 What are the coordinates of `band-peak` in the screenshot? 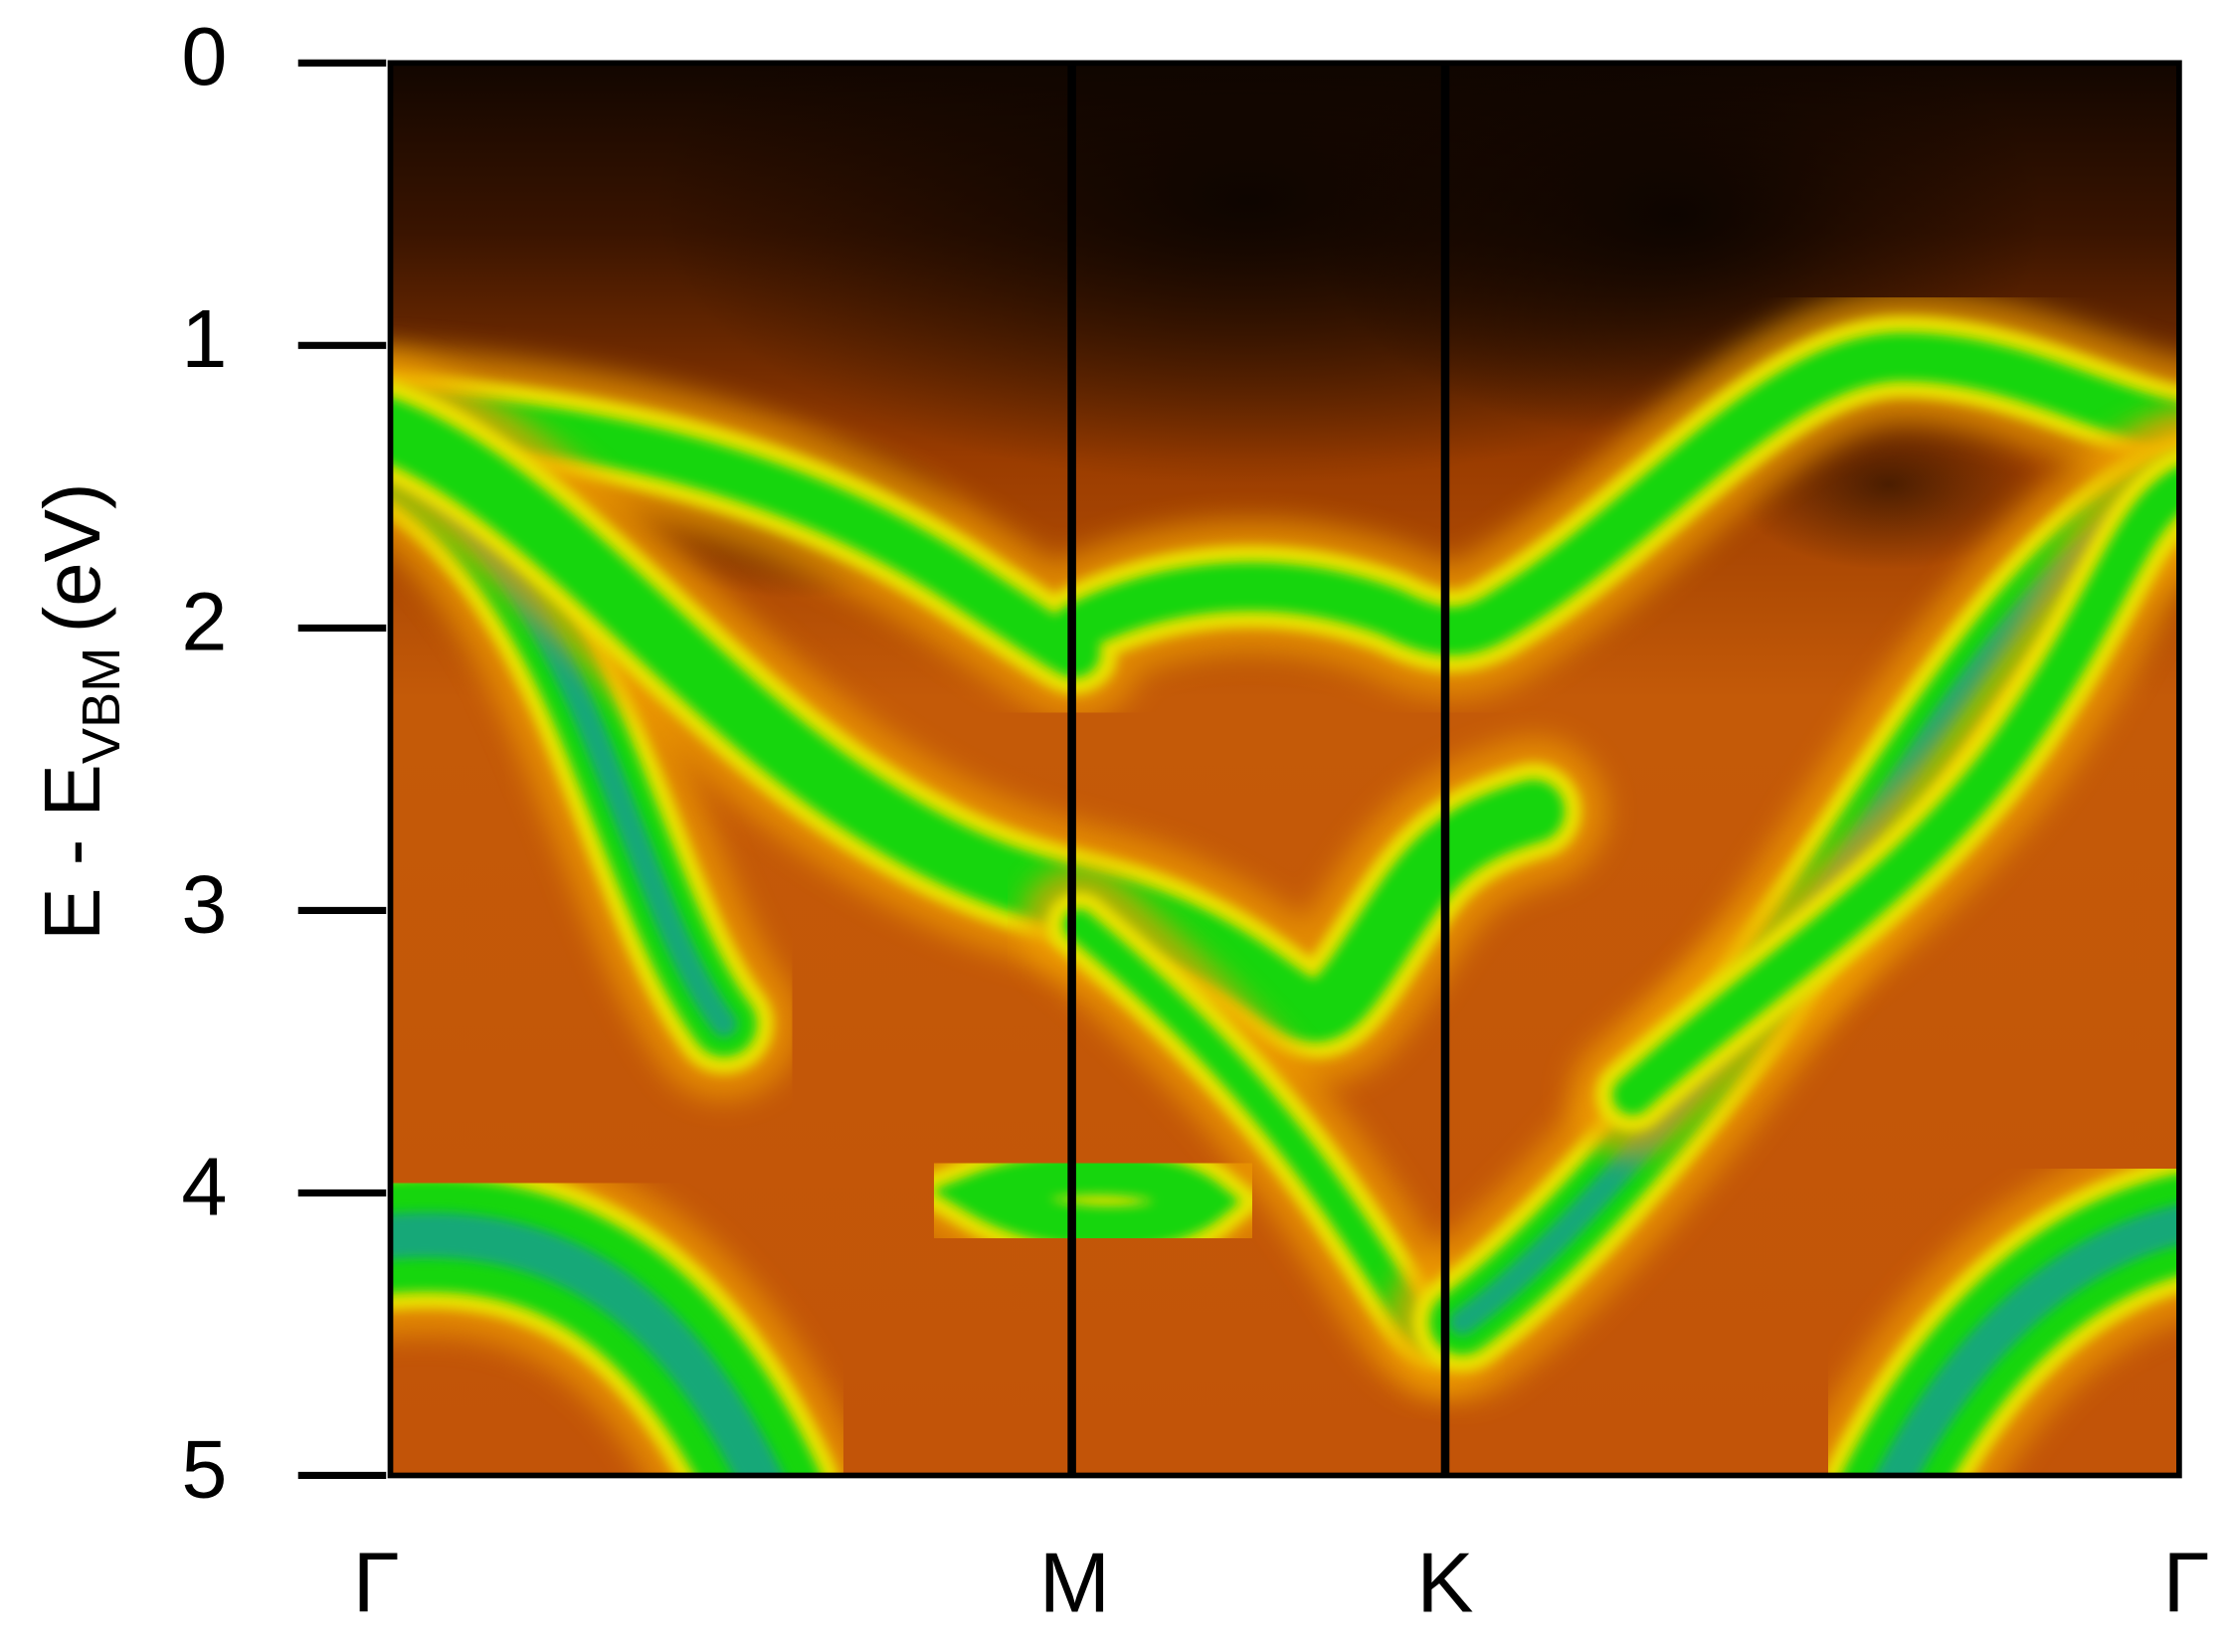 It's located at (2027, 1339).